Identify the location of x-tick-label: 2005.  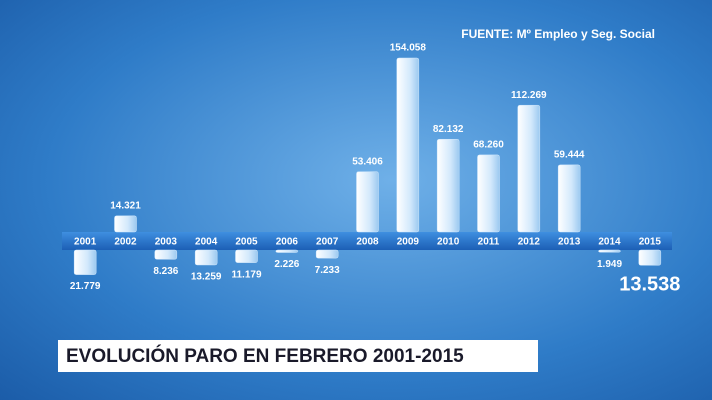
(246, 242).